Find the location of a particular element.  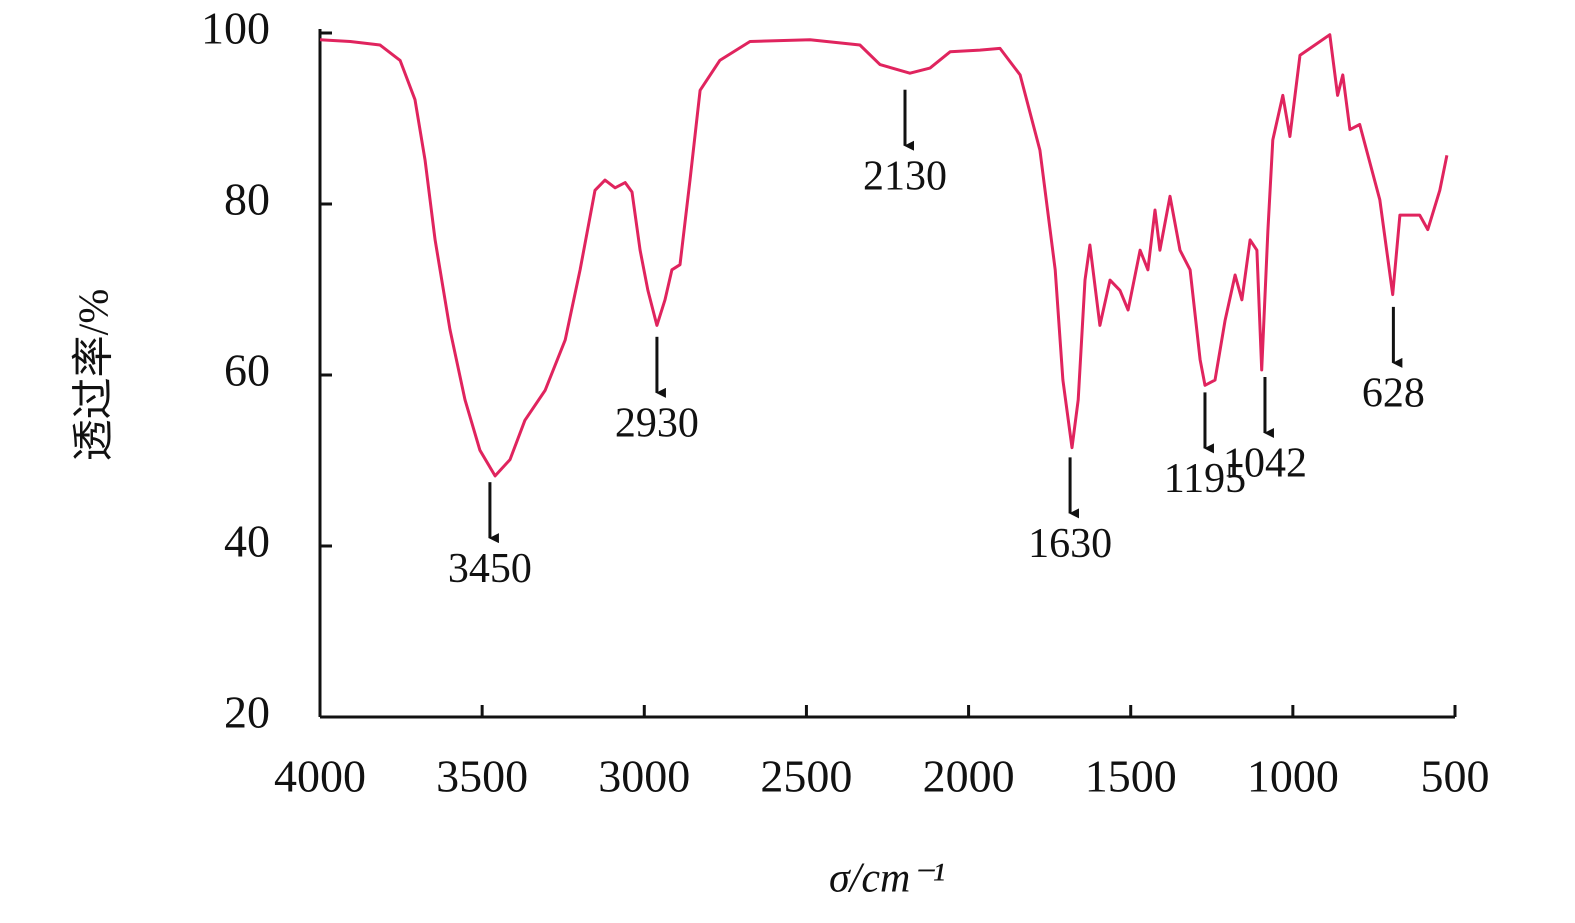

annotation-label: 2130 is located at coordinates (905, 176).